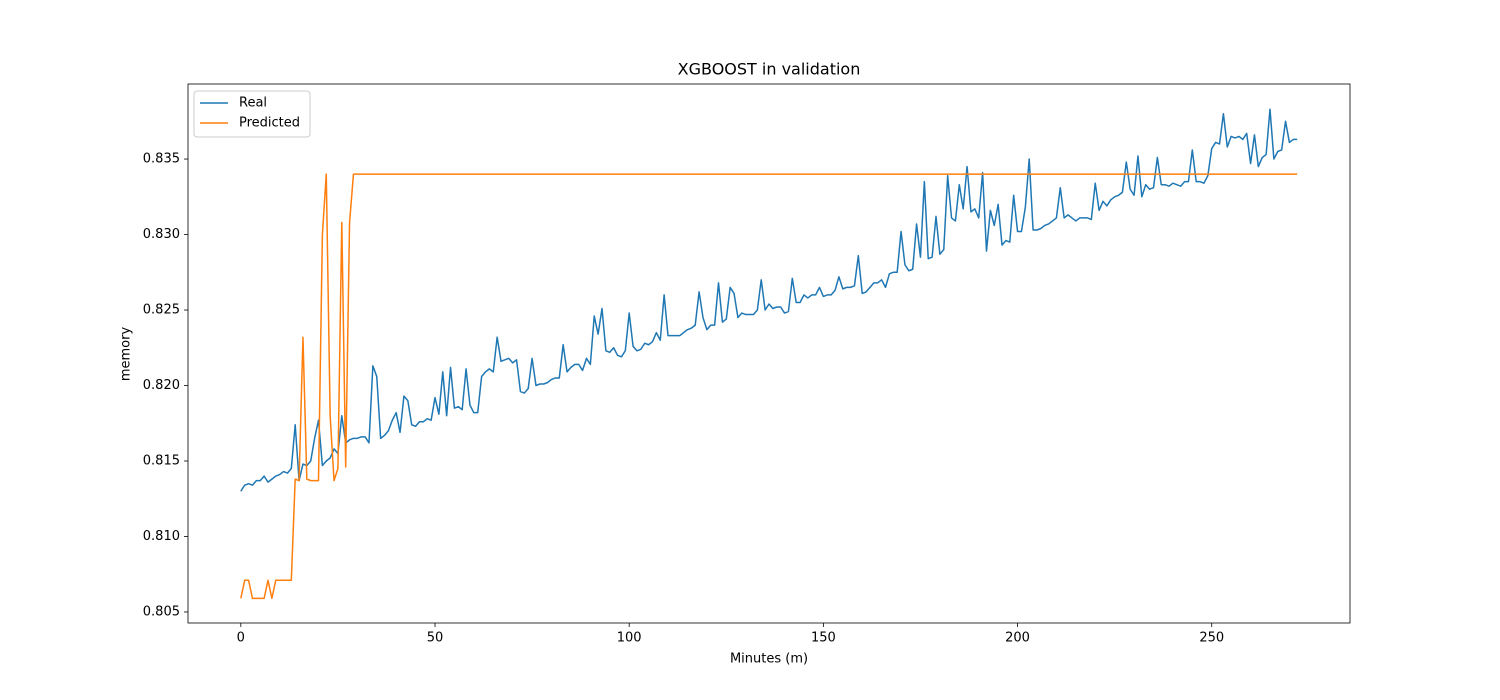  What do you see at coordinates (823, 638) in the screenshot?
I see `x-tick-label: 150` at bounding box center [823, 638].